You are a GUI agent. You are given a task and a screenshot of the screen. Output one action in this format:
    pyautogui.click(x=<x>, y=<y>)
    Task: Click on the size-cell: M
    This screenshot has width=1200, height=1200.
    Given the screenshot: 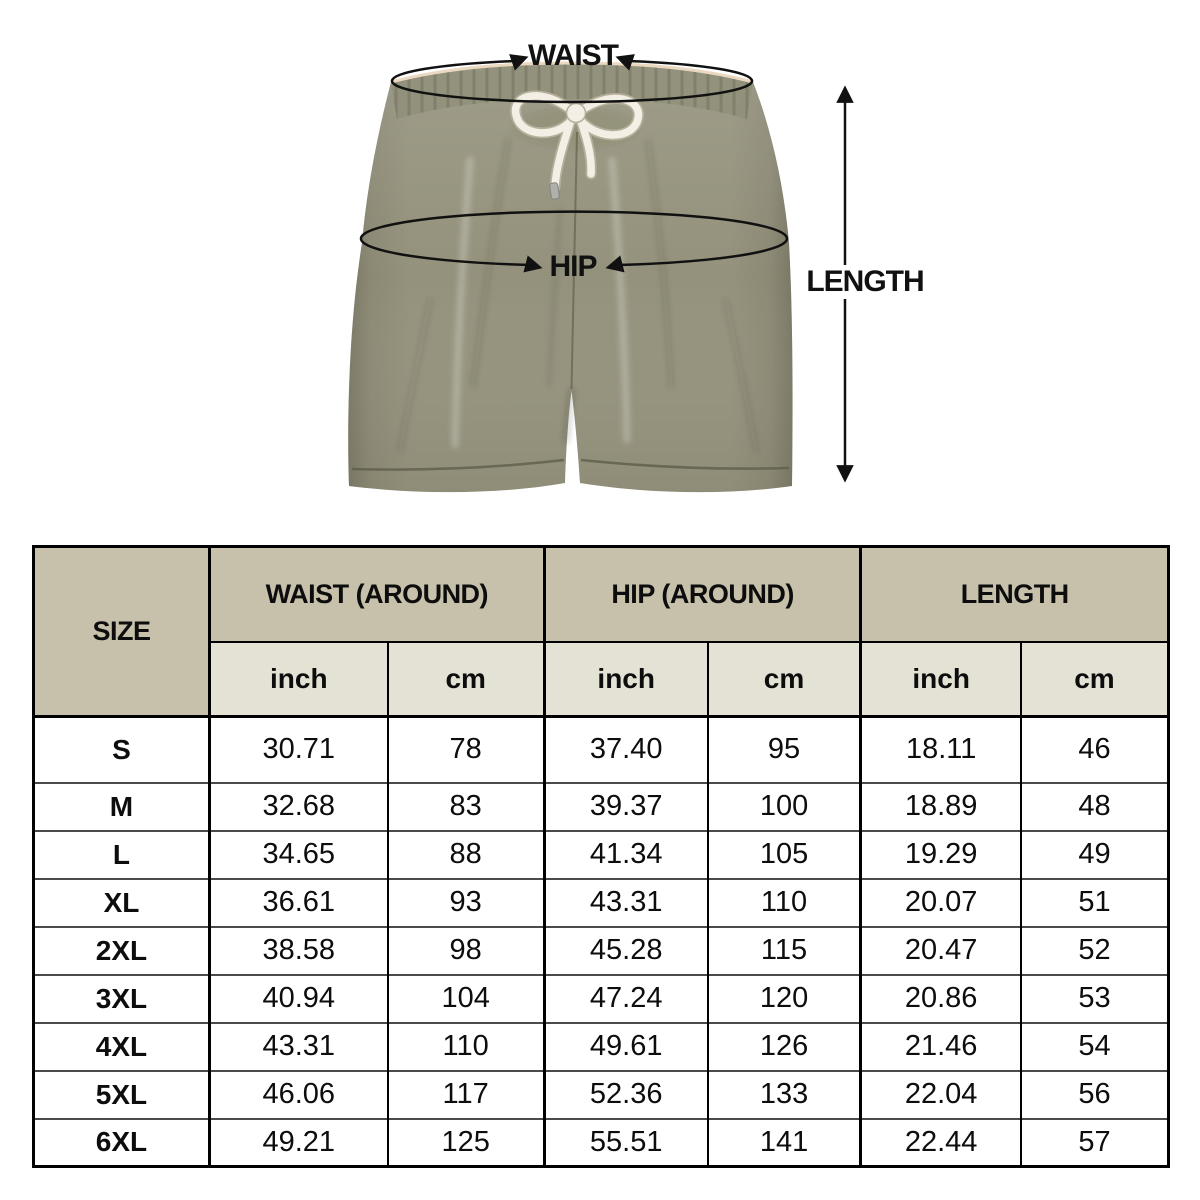 What is the action you would take?
    pyautogui.click(x=121, y=806)
    